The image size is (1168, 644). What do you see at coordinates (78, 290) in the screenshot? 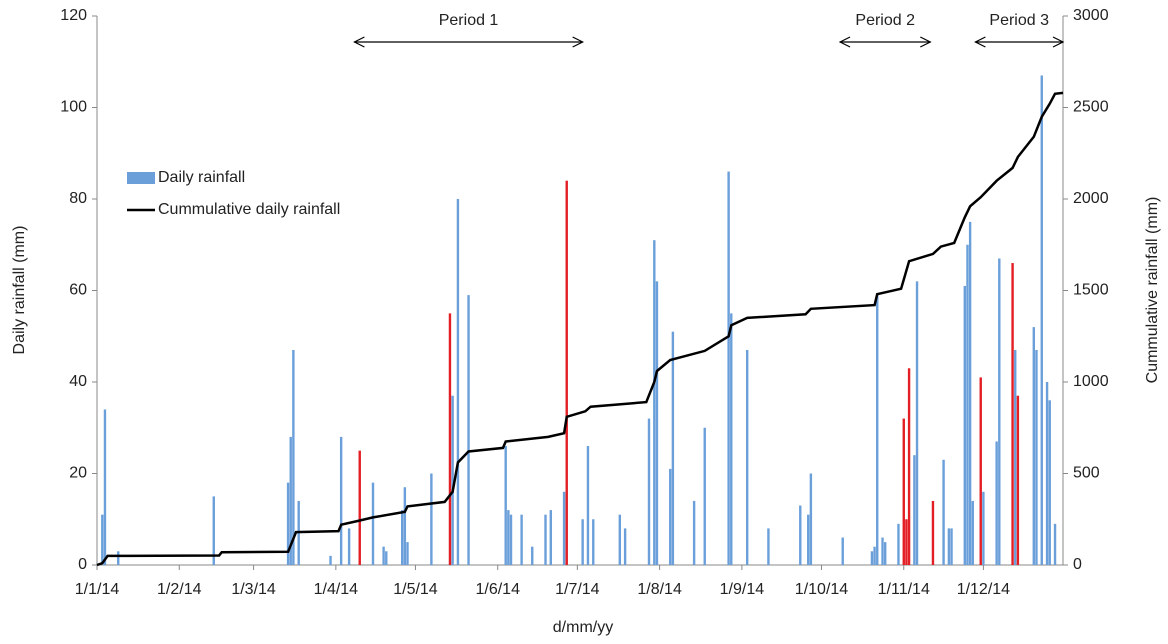
I see `y-tick-label: 60` at bounding box center [78, 290].